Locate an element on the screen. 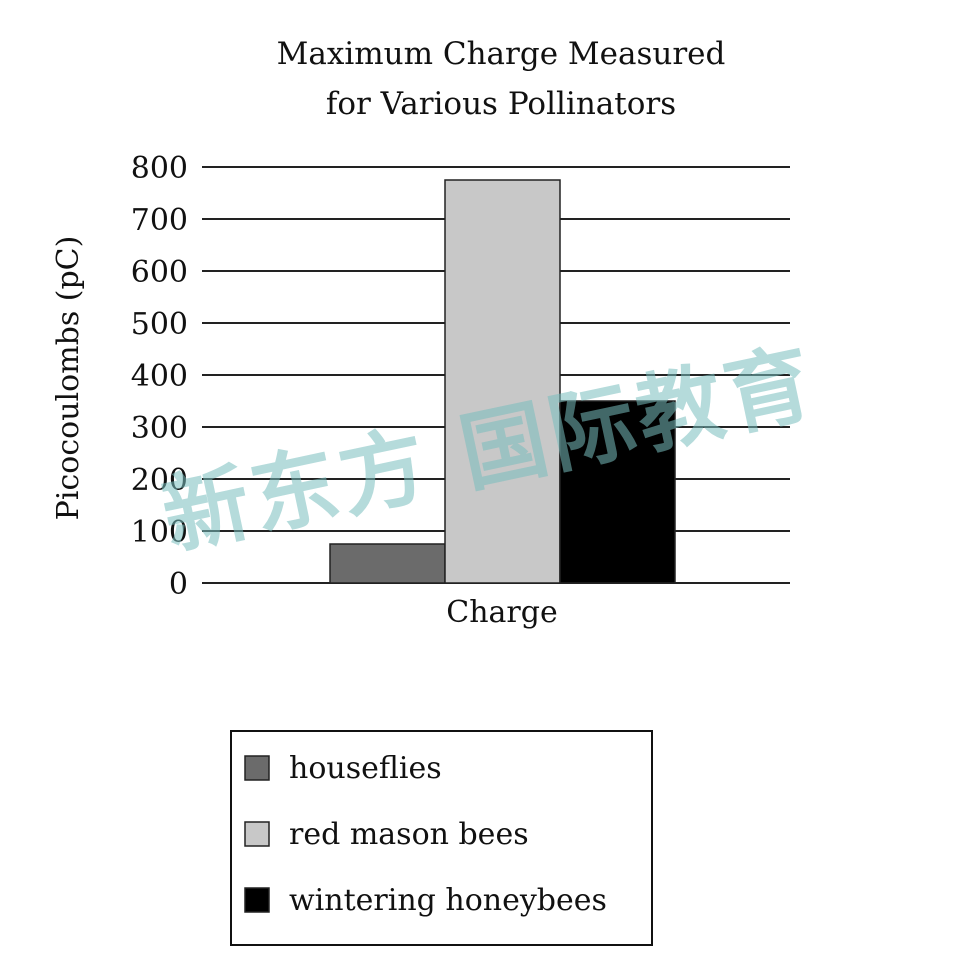 The image size is (978, 966). y-tick-label: 100 is located at coordinates (159, 532).